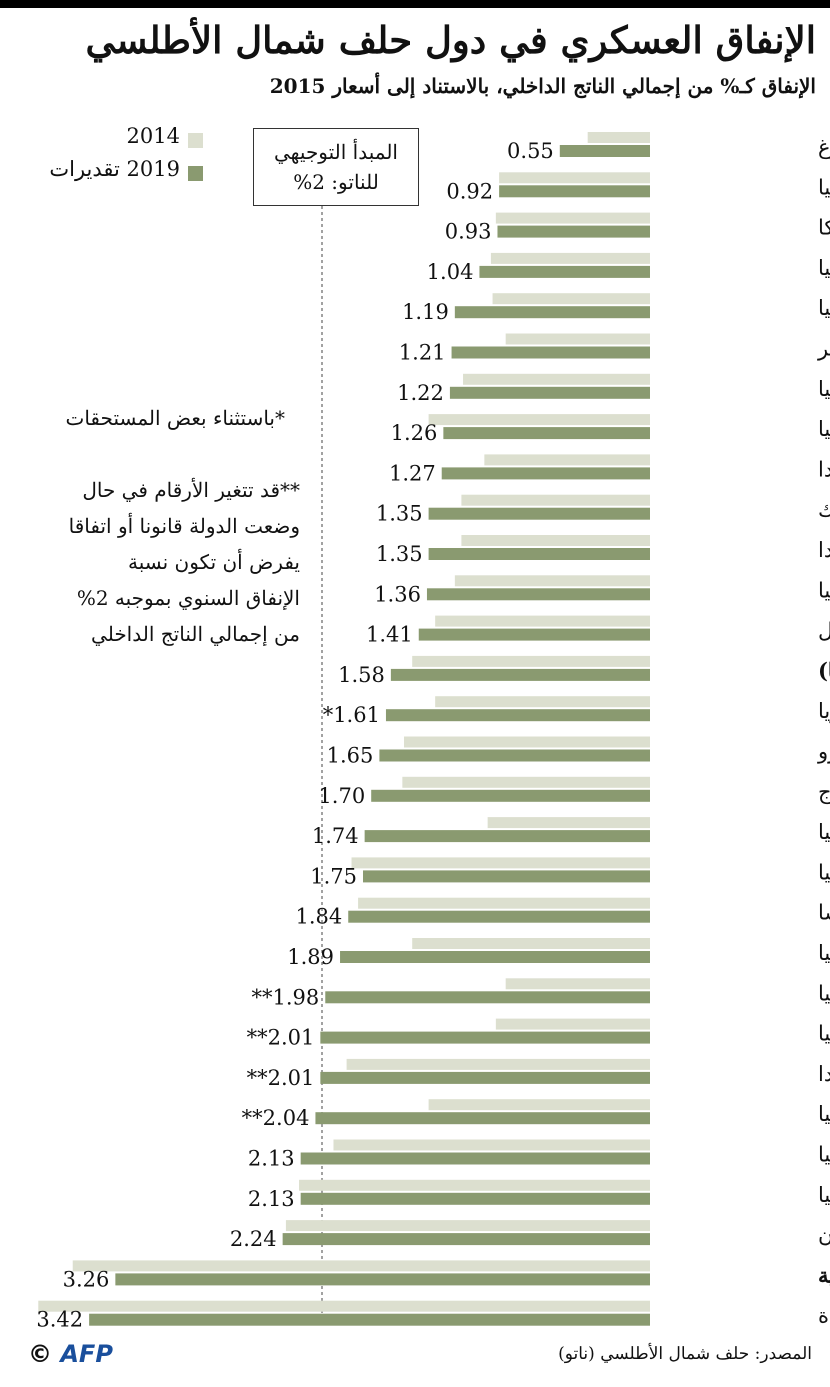 The image size is (830, 1387). Describe the element at coordinates (195, 173) in the screenshot. I see `legend-swatch-2019` at that location.